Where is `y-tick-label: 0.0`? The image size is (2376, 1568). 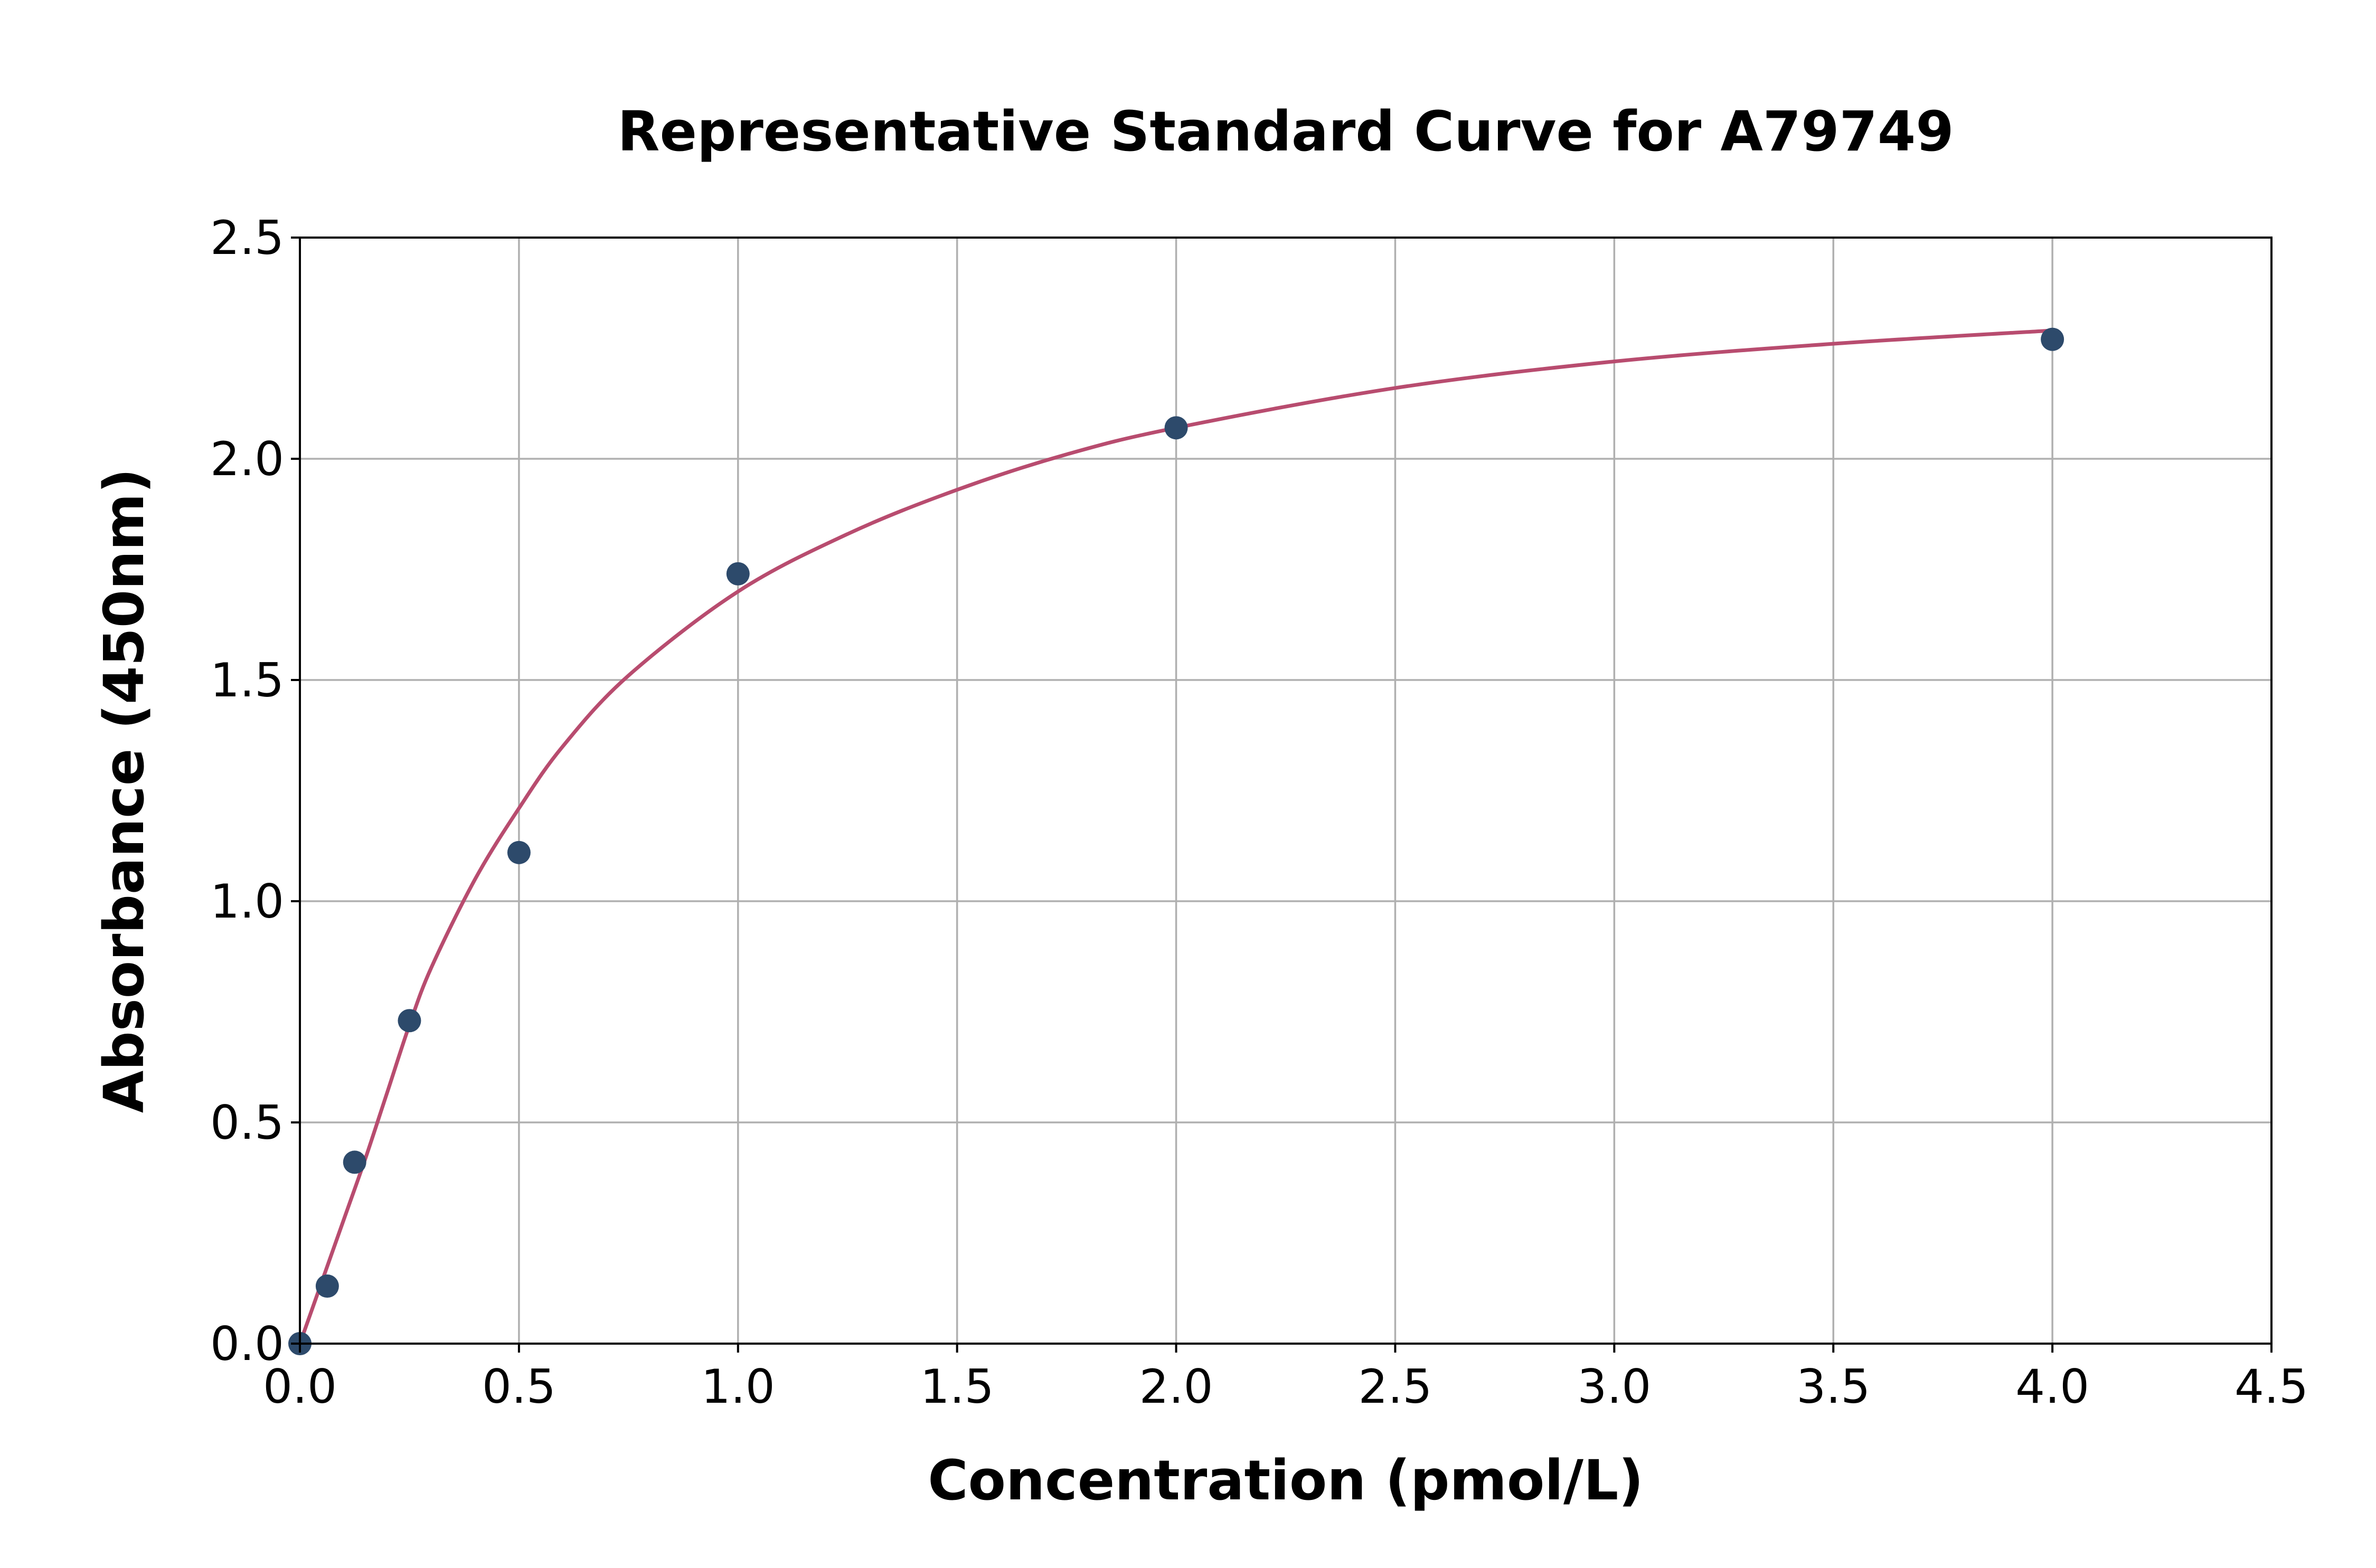
y-tick-label: 0.0 is located at coordinates (247, 1344).